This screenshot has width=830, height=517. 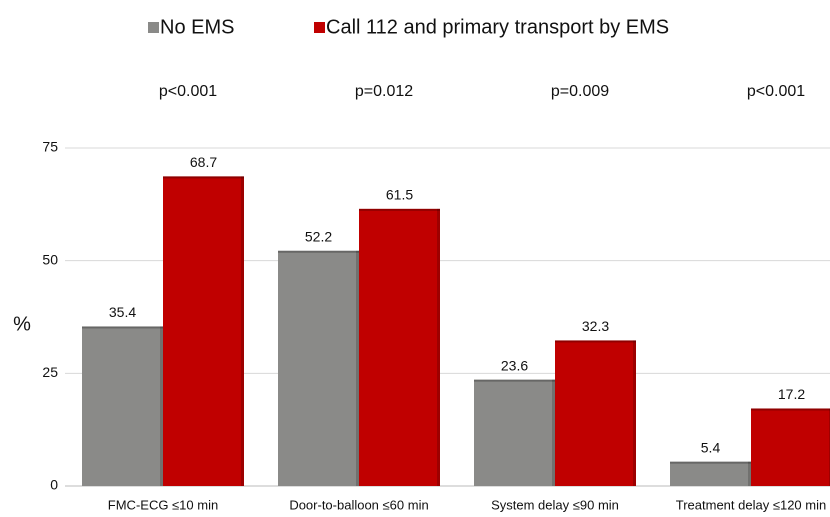 I want to click on x-tick-label: System delay ≤90 min, so click(x=555, y=504).